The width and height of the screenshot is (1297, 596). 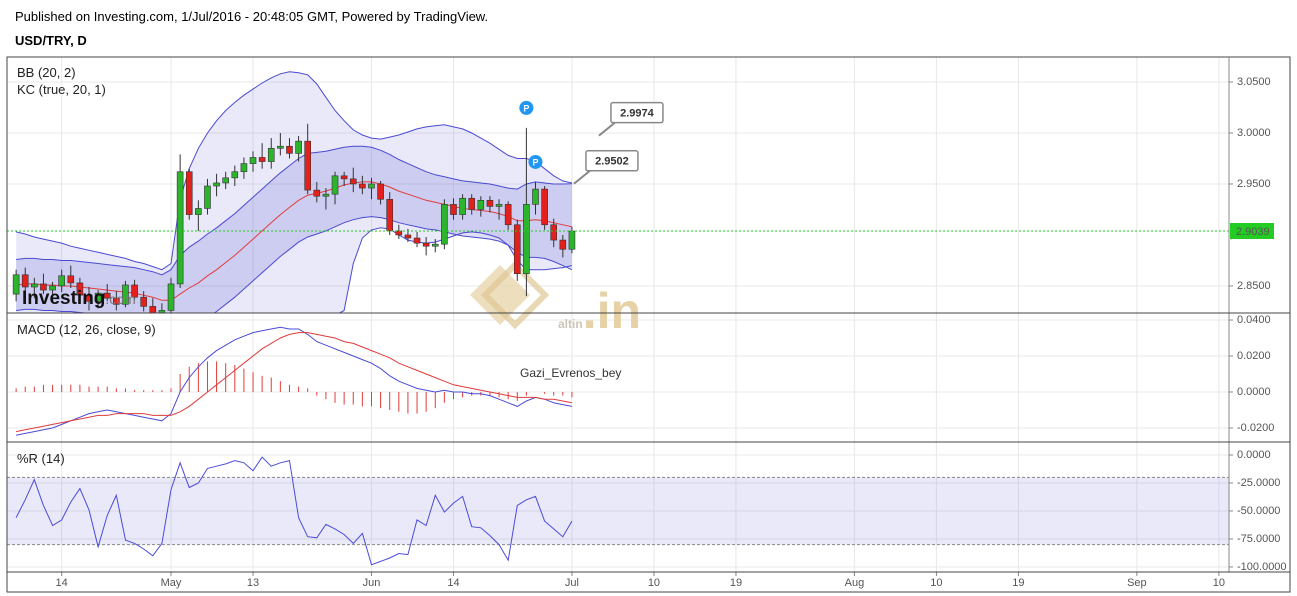 What do you see at coordinates (51, 40) in the screenshot?
I see `symbol-title: USD/TRY, D` at bounding box center [51, 40].